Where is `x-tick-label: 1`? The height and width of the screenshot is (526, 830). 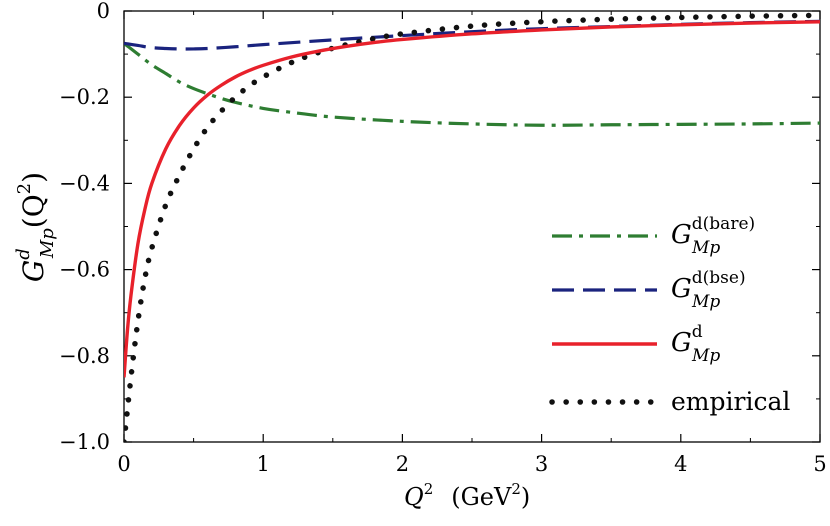
x-tick-label: 1 is located at coordinates (263, 464).